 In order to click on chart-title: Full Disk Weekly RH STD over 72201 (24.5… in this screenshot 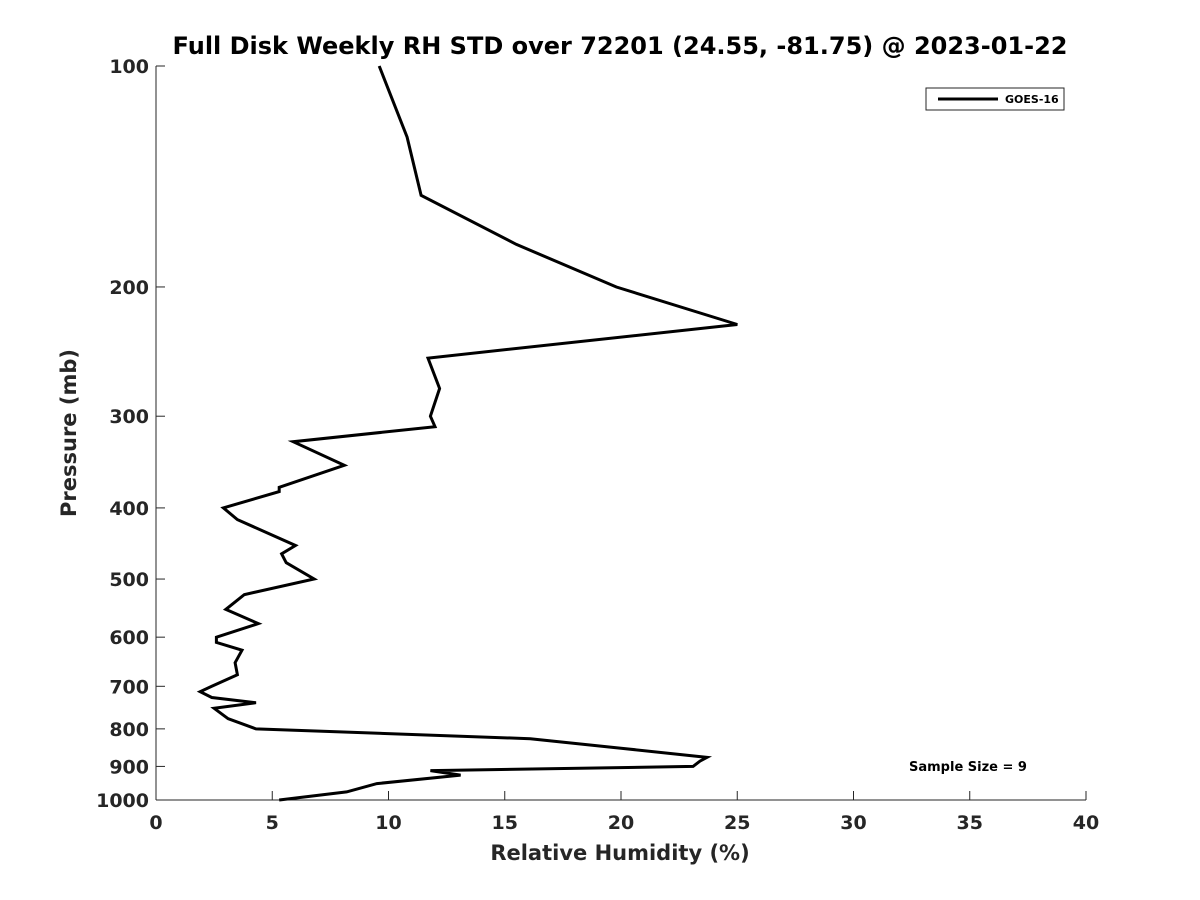, I will do `click(620, 46)`.